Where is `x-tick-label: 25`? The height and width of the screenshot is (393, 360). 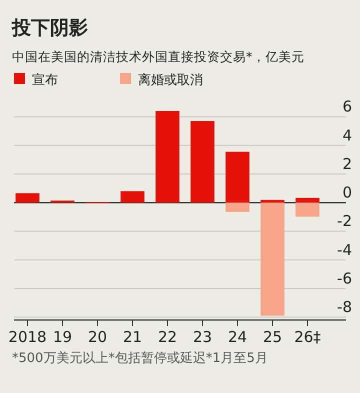 x-tick-label: 25 is located at coordinates (272, 337).